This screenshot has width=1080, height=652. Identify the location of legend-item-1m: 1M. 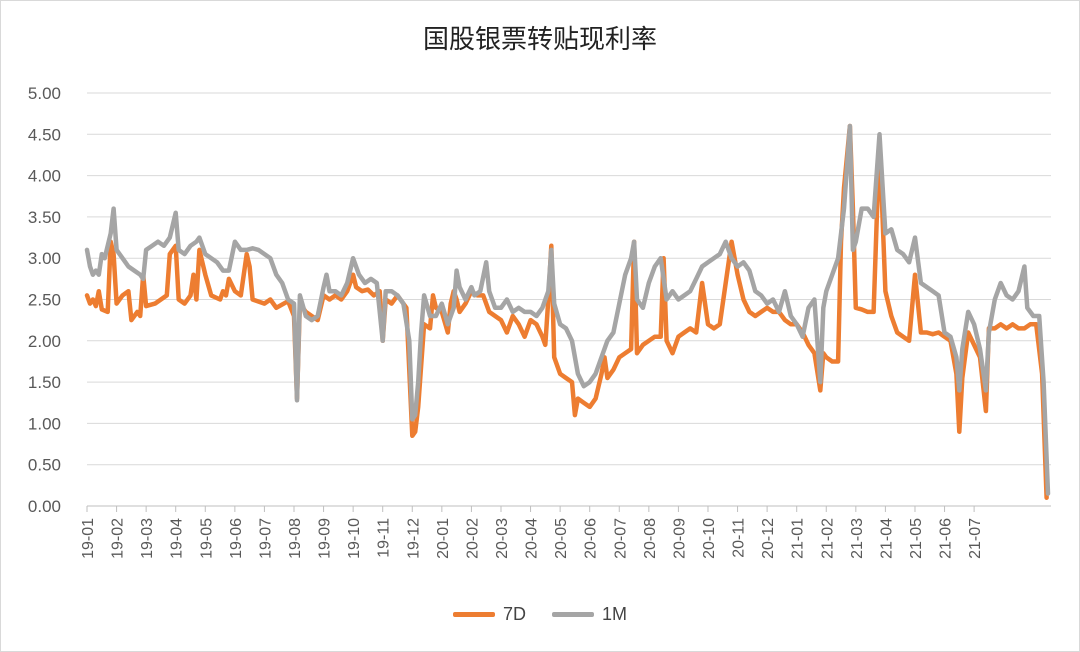
(589, 614).